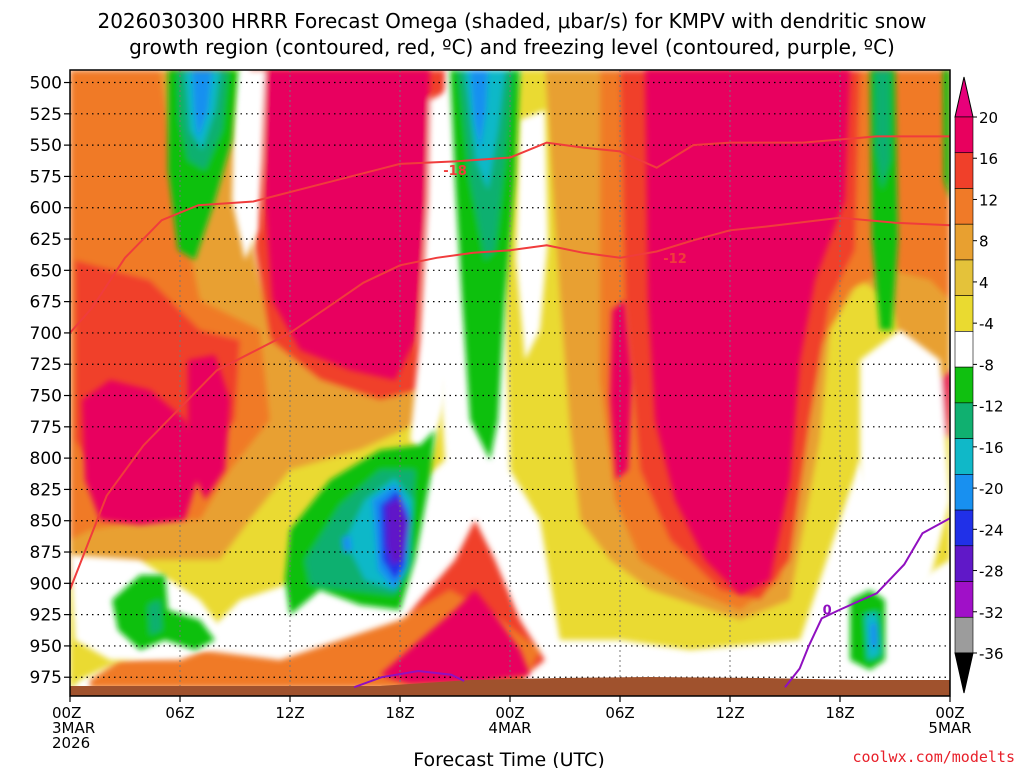  Describe the element at coordinates (202, 105) in the screenshot. I see `omega-descent-blue-upper-west` at that location.